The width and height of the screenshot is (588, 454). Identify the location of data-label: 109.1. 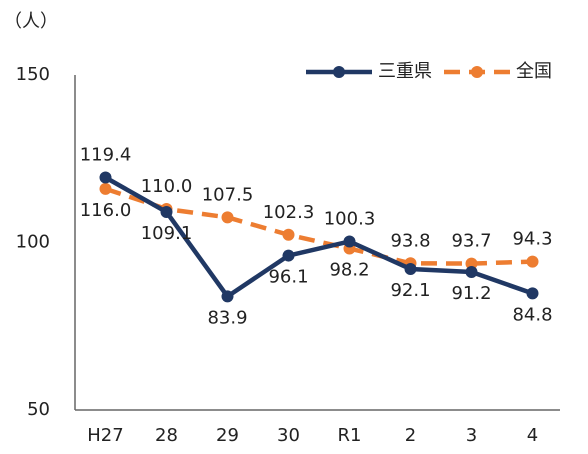
(167, 233).